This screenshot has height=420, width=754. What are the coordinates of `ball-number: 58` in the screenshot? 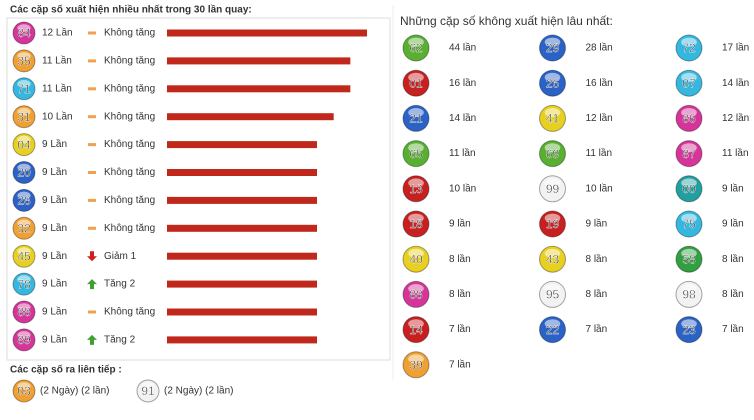 It's located at (689, 259).